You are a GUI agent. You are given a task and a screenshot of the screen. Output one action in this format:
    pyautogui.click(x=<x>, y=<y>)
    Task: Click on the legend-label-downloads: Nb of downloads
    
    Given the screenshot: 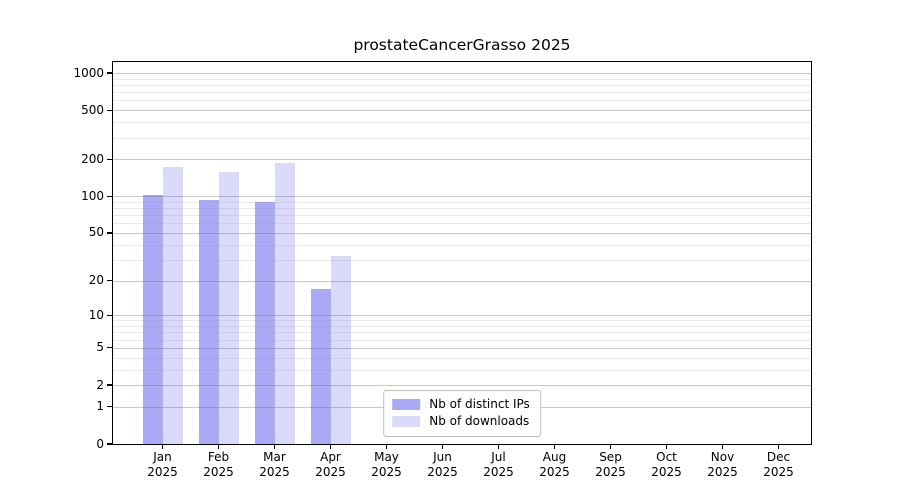 What is the action you would take?
    pyautogui.click(x=479, y=421)
    